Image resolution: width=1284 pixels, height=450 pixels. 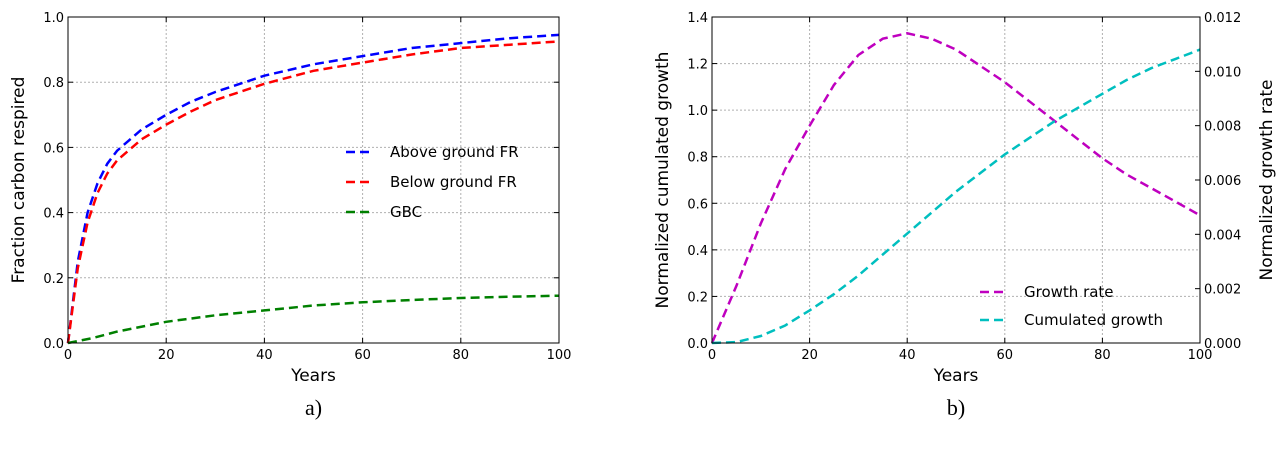 I want to click on panel-a-y-axis-label: Fraction carbon respired, so click(x=19, y=180).